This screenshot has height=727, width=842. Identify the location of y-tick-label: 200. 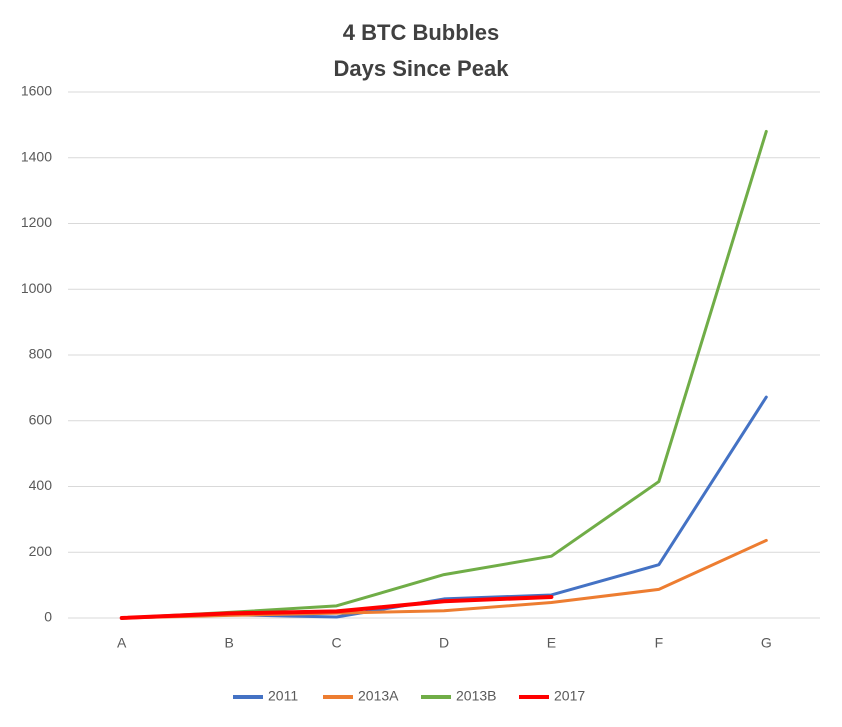
(41, 551).